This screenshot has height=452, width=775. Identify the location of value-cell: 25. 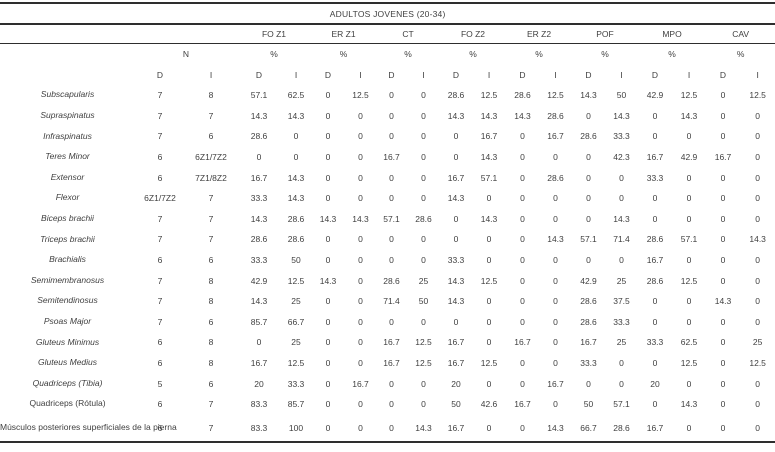
(621, 342).